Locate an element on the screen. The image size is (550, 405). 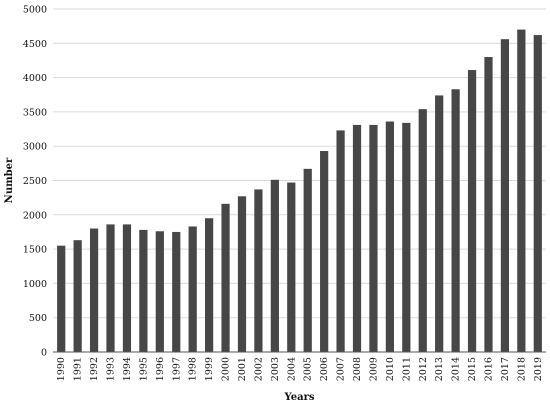
x-tick-label: 2014 is located at coordinates (456, 369).